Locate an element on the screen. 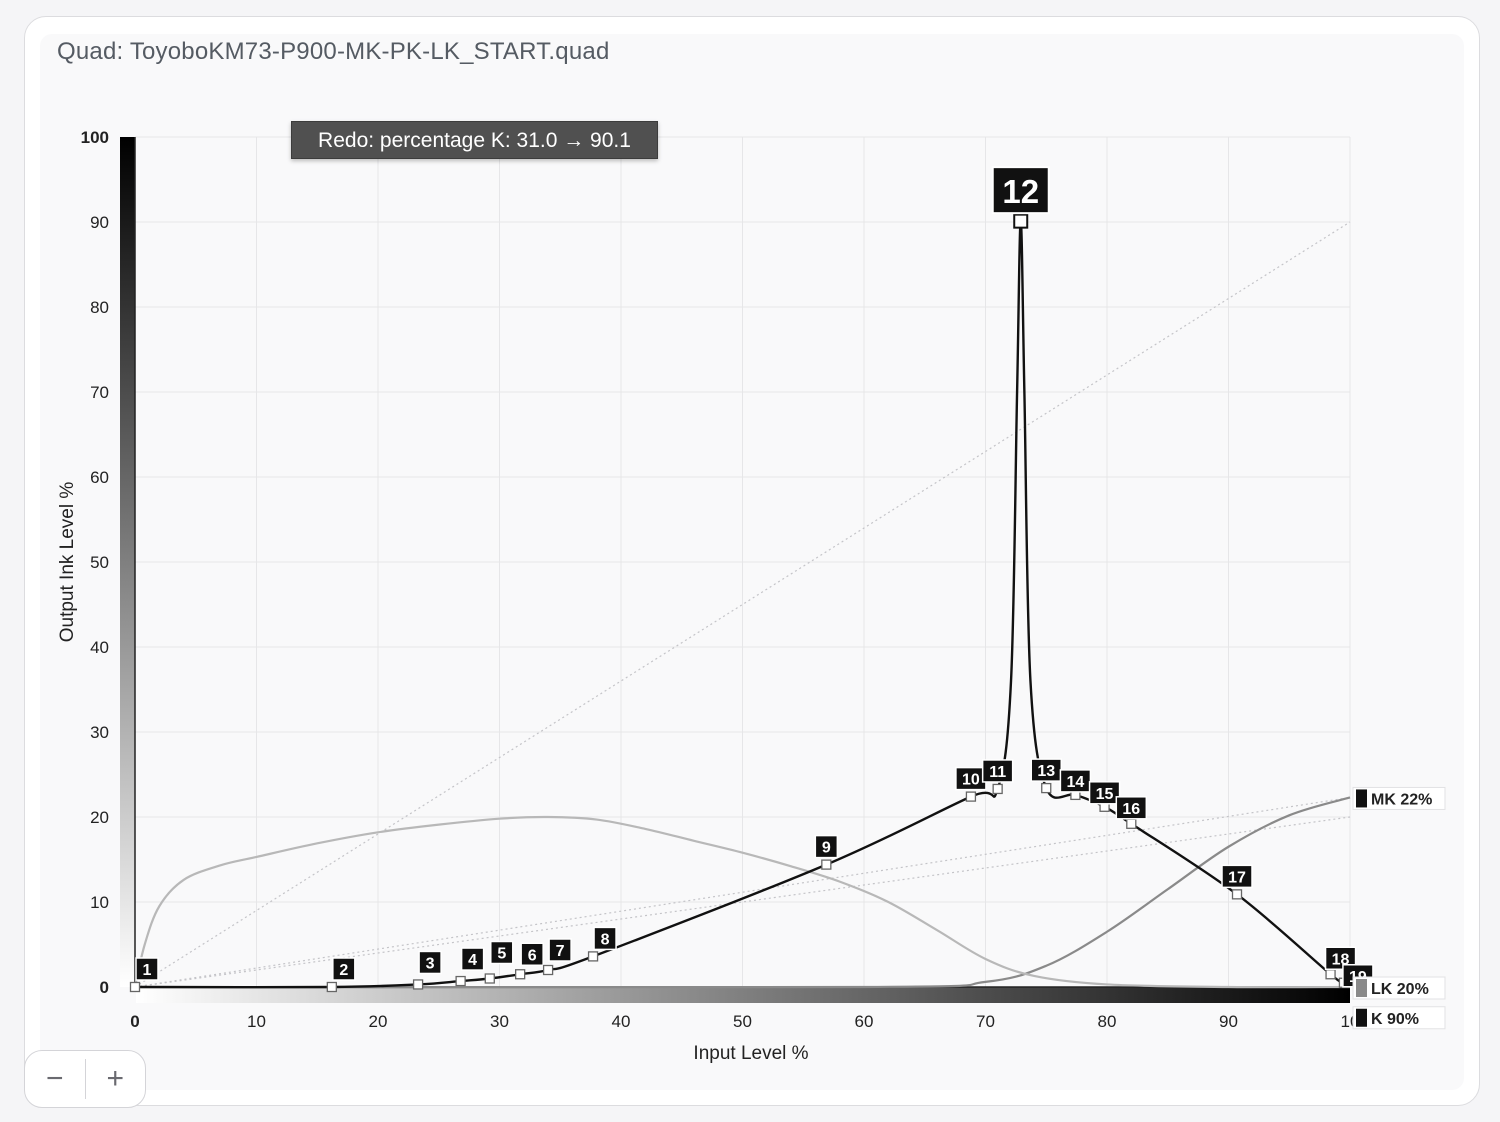  key-point-label: 11 is located at coordinates (997, 772).